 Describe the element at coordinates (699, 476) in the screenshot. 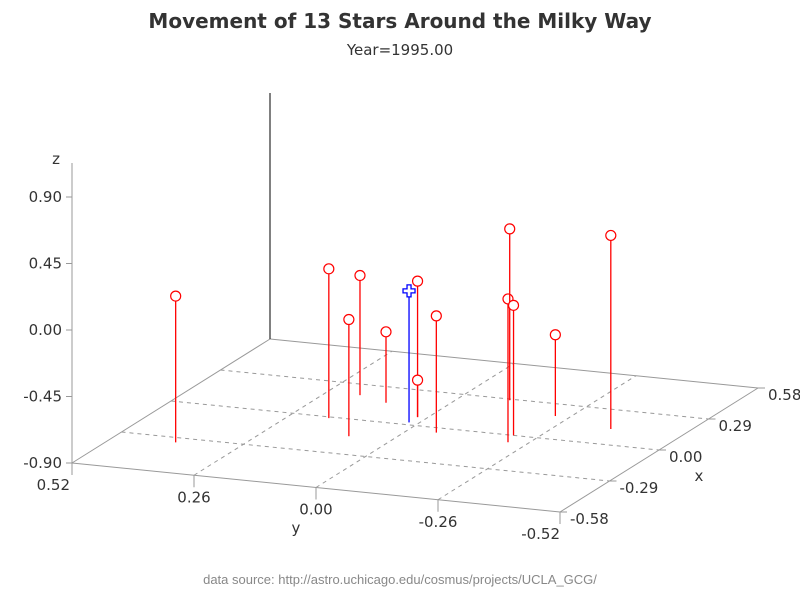

I see `x-axis-label: x` at that location.